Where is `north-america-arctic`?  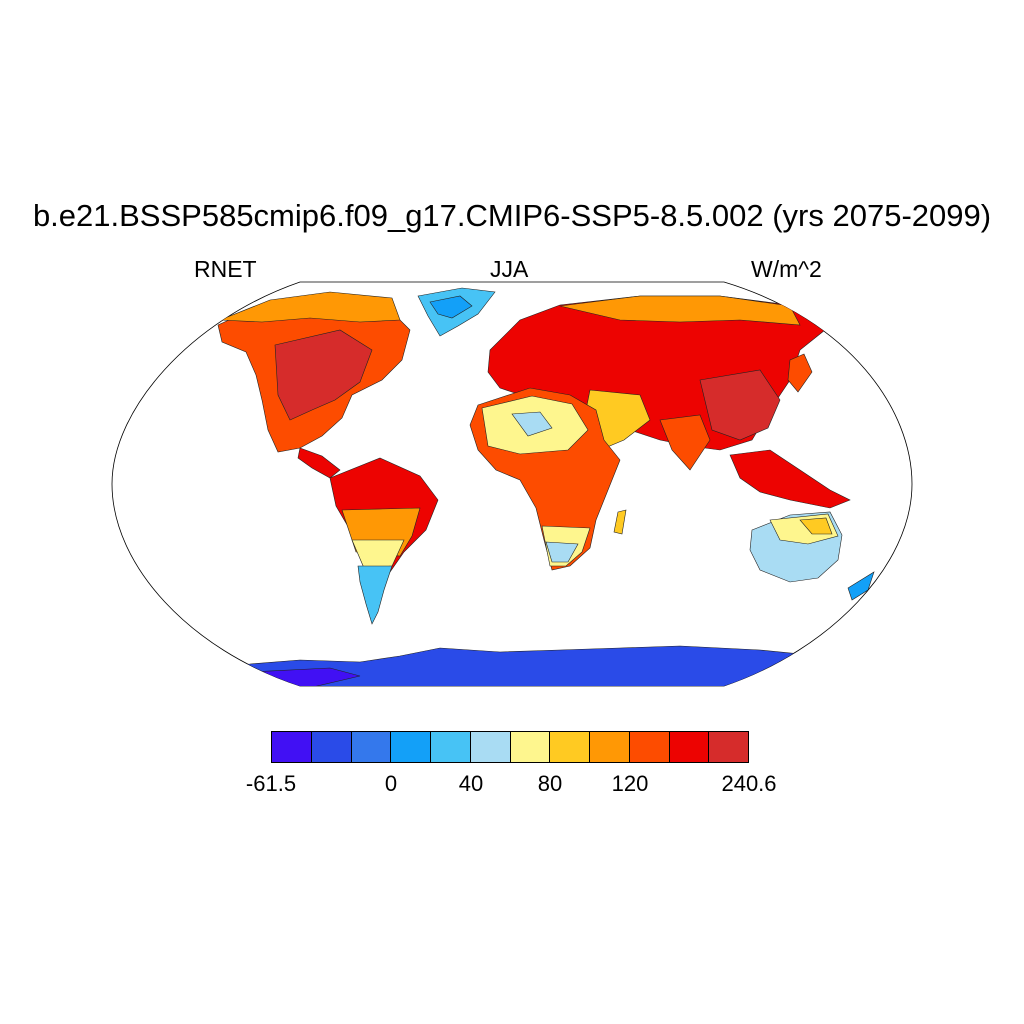
north-america-arctic is located at coordinates (310, 307).